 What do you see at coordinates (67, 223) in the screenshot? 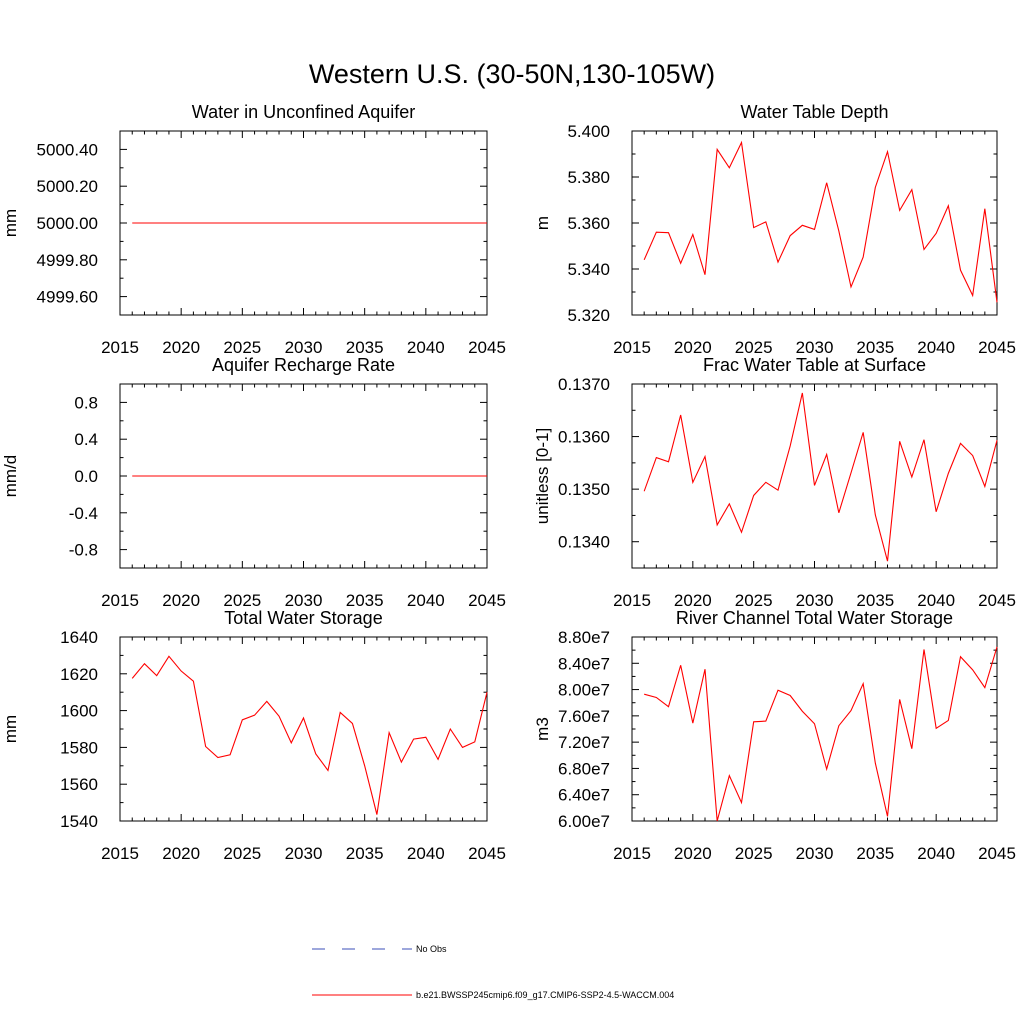
I see `y-tick-label: 5000.00` at bounding box center [67, 223].